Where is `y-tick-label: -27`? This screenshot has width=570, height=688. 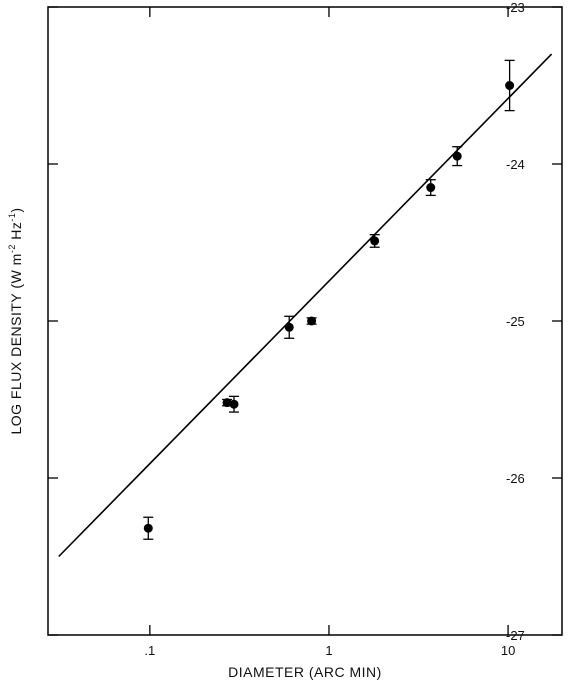 y-tick-label: -27 is located at coordinates (515, 635).